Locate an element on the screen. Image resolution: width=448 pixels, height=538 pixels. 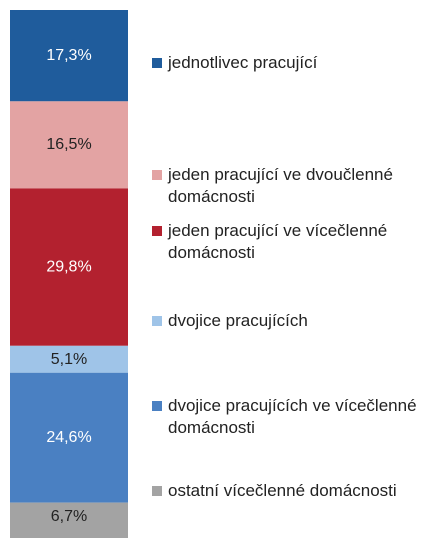
legend-item: dvojice pracujících is located at coordinates (298, 321).